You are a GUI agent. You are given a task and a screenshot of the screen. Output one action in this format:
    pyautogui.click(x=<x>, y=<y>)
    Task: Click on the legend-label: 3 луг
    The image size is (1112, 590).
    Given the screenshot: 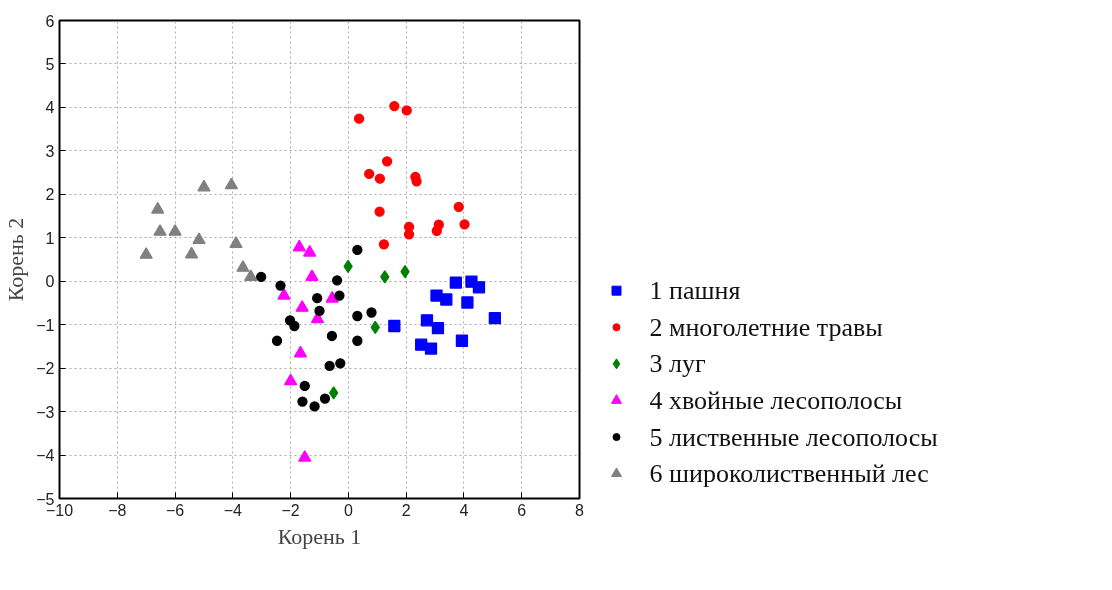 What is the action you would take?
    pyautogui.click(x=677, y=364)
    